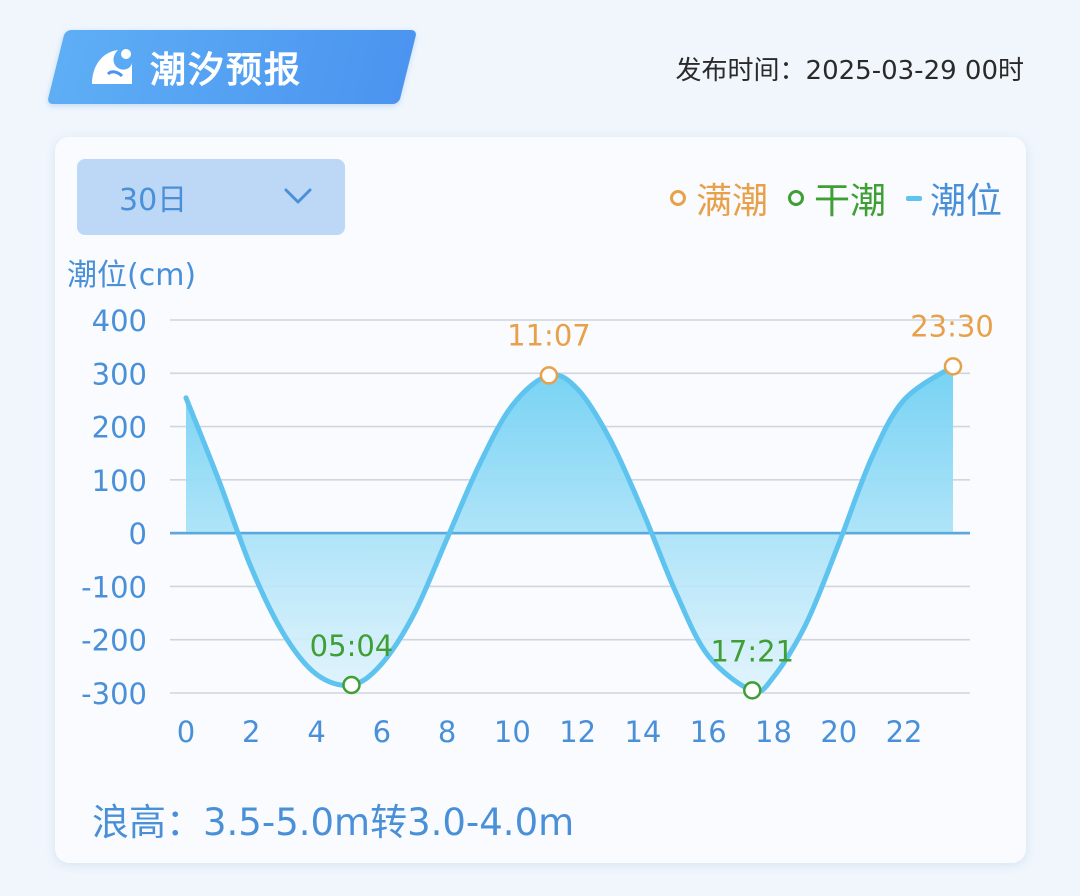 This screenshot has height=896, width=1080. Describe the element at coordinates (914, 71) in the screenshot. I see `publish-value: 2025-03-29 00时` at that location.